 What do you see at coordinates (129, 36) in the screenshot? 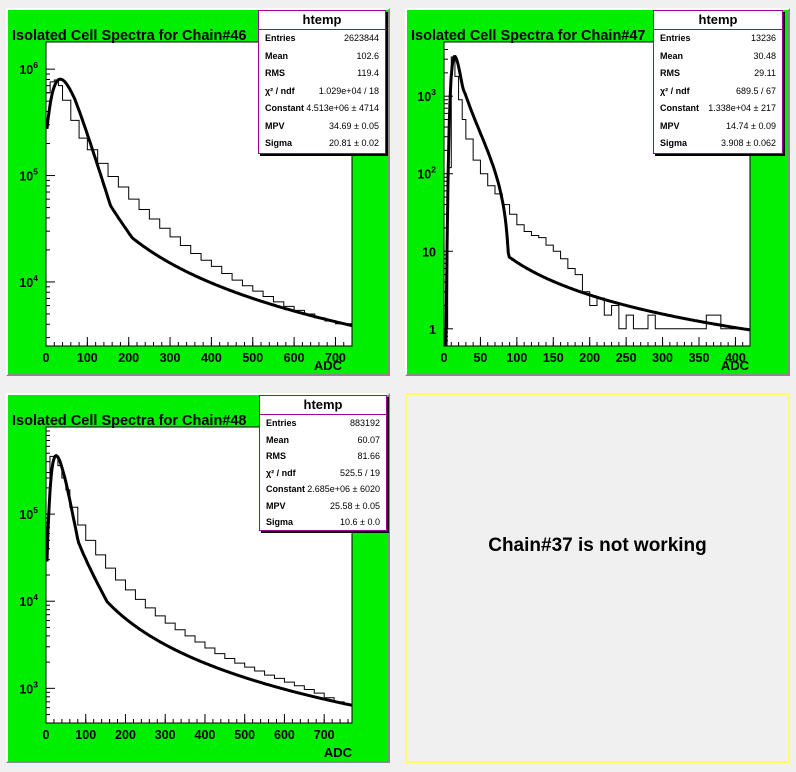
I see `plot-title: Isolated Cell Spectra for Chain#46` at bounding box center [129, 36].